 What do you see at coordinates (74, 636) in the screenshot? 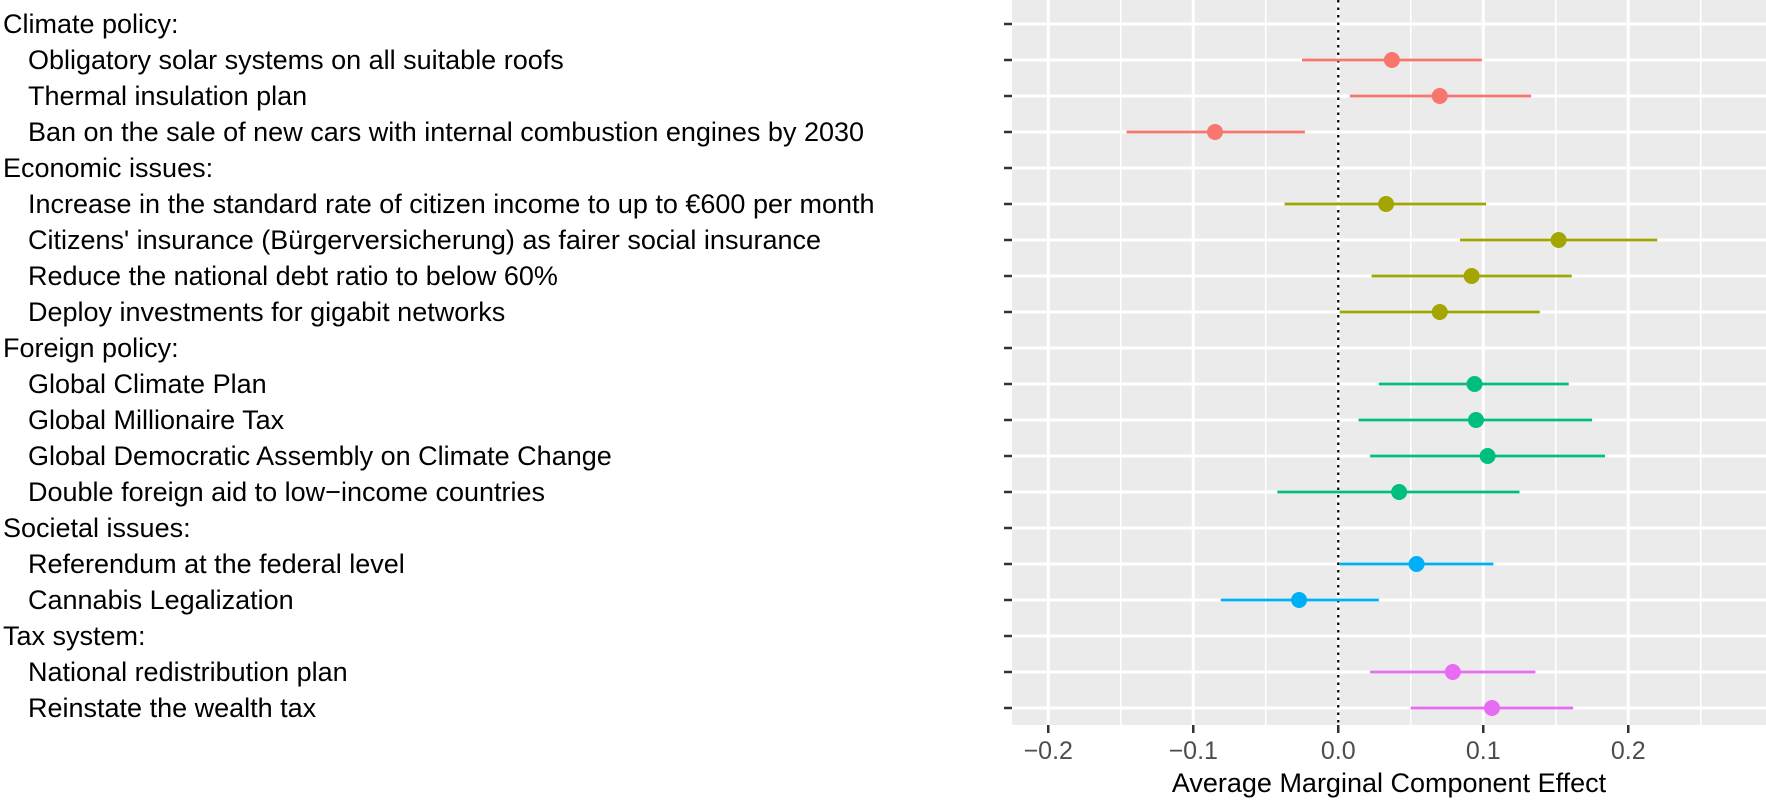
I see `group-header-label: Tax system:` at bounding box center [74, 636].